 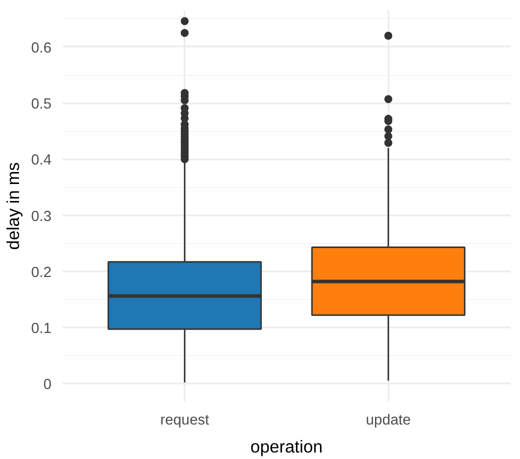 I want to click on y-tick-label: 0.4, so click(x=41, y=160).